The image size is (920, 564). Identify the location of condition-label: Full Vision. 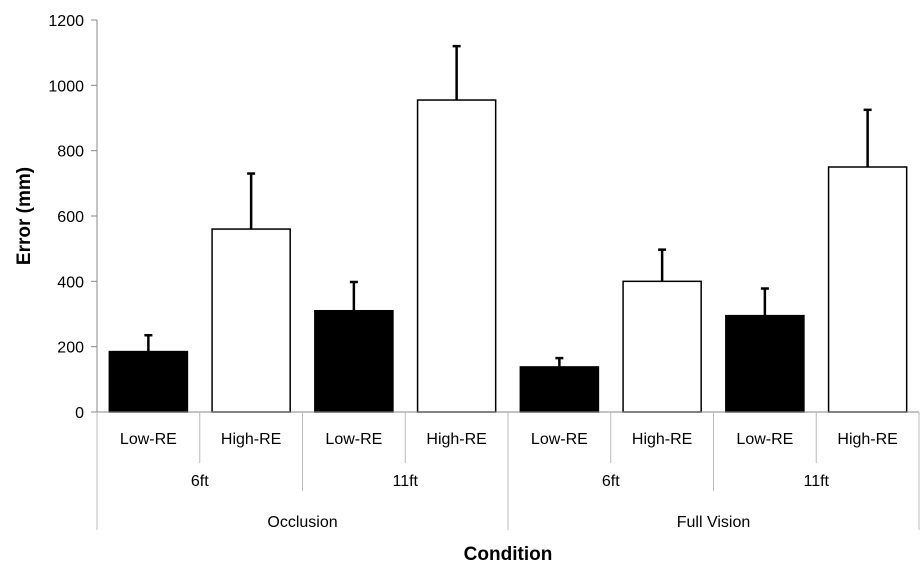
(714, 522).